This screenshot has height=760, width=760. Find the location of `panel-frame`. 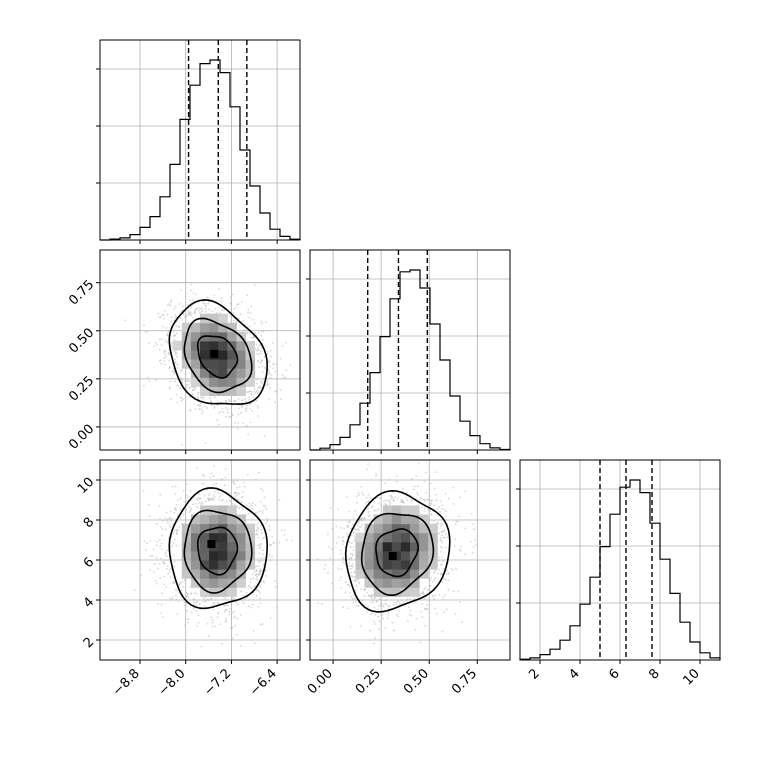

panel-frame is located at coordinates (410, 350).